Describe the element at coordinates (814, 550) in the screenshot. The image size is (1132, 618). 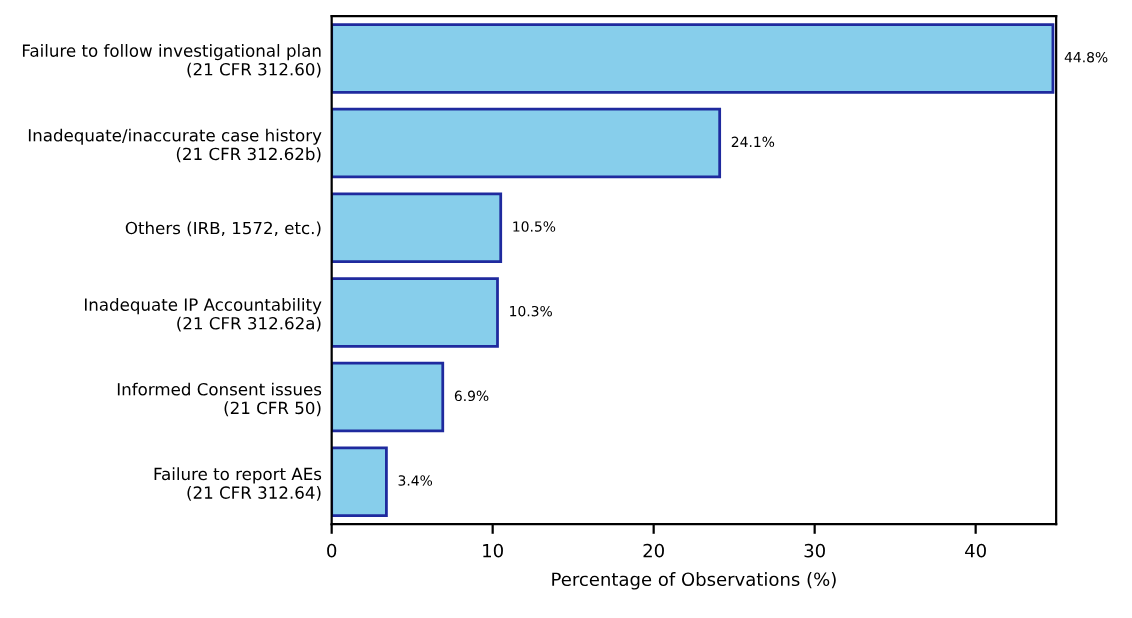
I see `x-tick-label: 30` at that location.